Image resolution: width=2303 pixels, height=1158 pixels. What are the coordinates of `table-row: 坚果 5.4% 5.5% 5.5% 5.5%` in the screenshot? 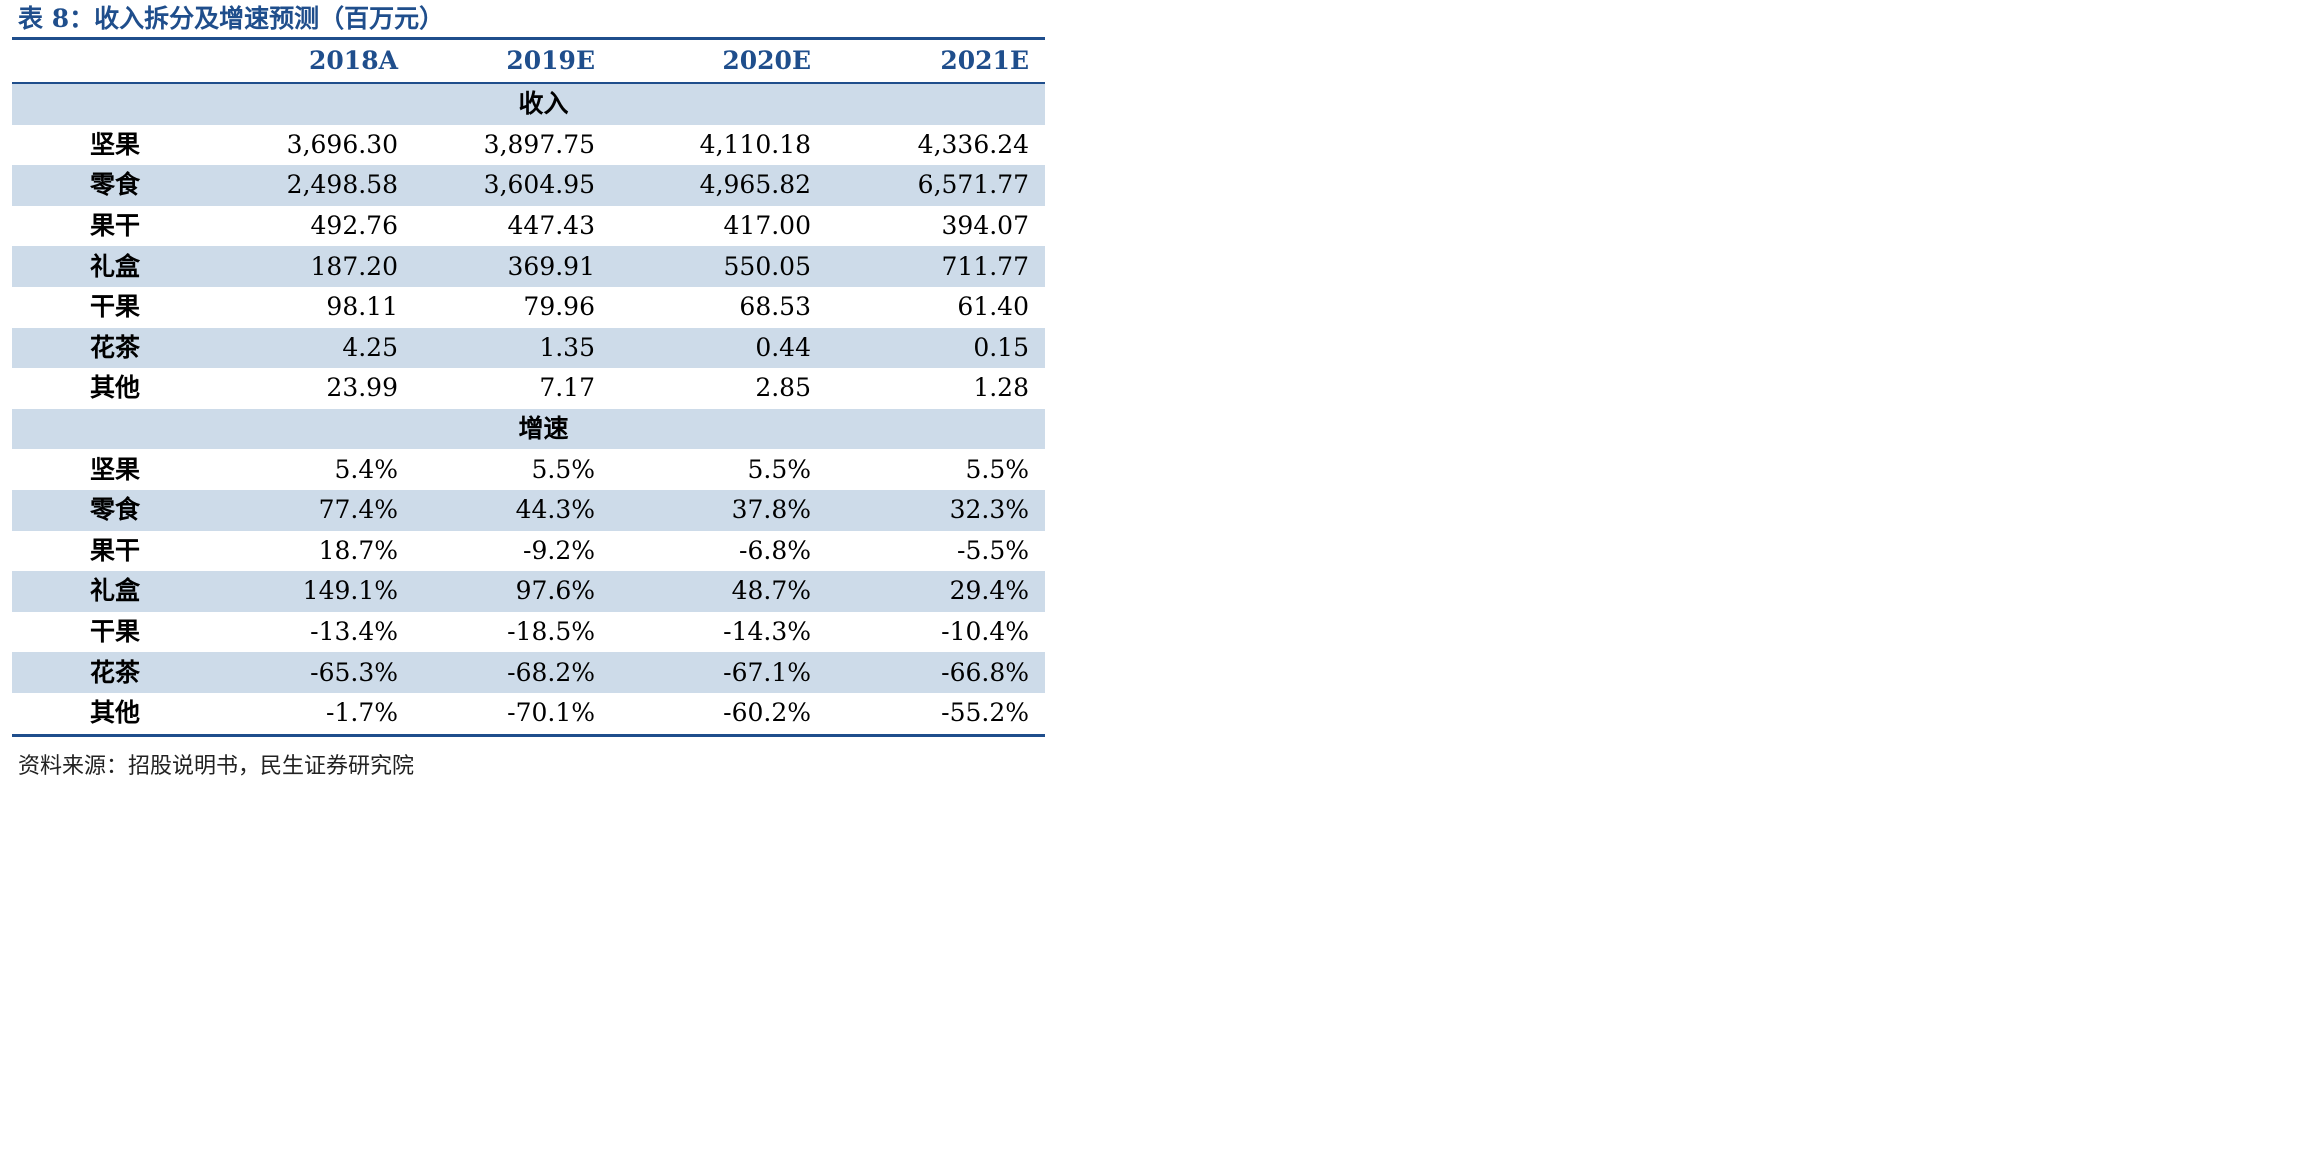 It's located at (528, 469).